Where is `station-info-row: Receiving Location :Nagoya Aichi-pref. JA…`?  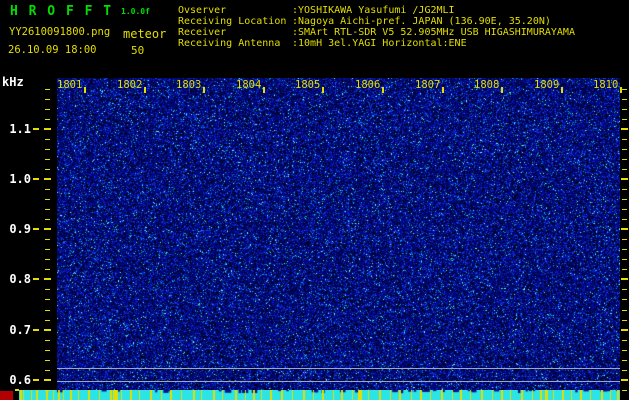
station-info-row: Receiving Location :Nagoya Aichi-pref. JA… is located at coordinates (376, 21).